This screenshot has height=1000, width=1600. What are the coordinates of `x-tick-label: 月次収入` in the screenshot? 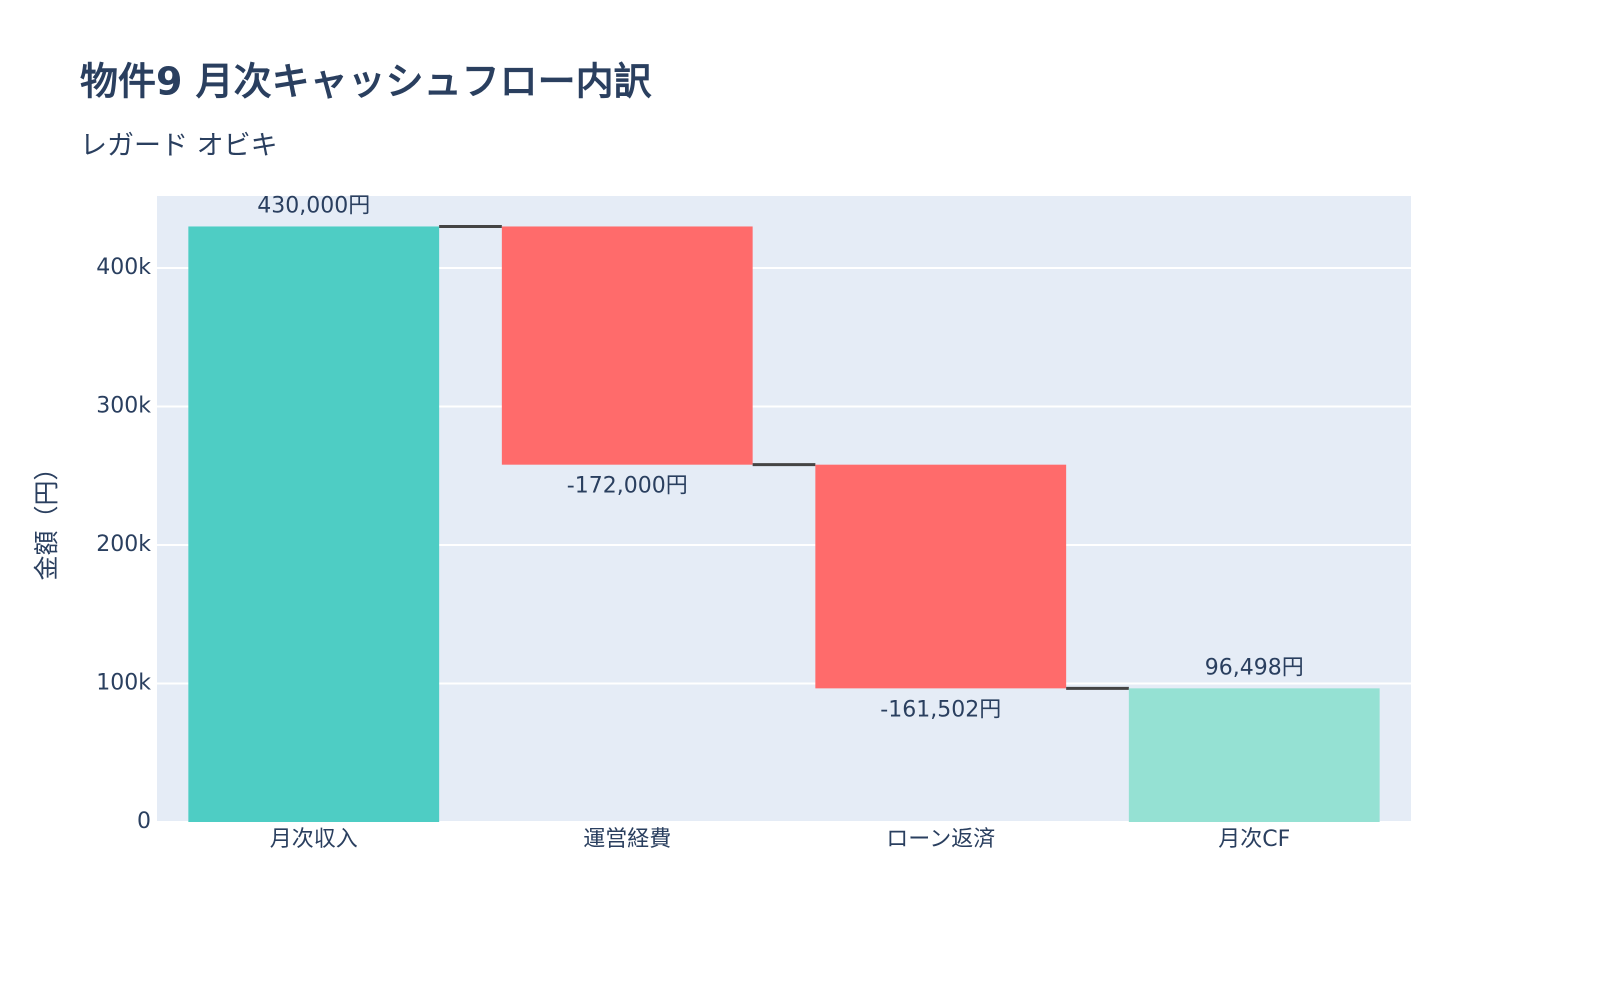 It's located at (314, 839).